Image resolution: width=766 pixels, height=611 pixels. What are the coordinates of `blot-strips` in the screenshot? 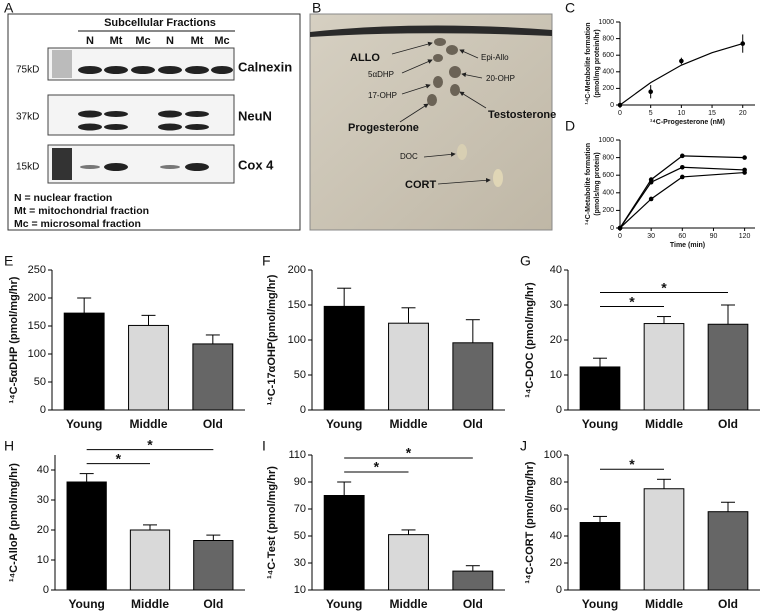 It's located at (141, 115).